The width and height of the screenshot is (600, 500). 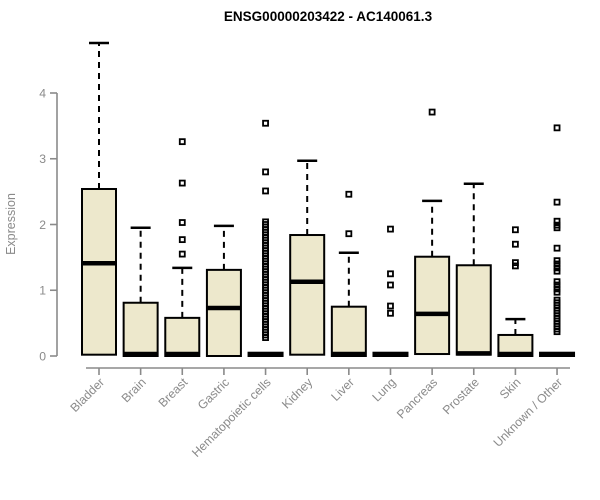 What do you see at coordinates (432, 232) in the screenshot?
I see `boxplot-pancreas` at bounding box center [432, 232].